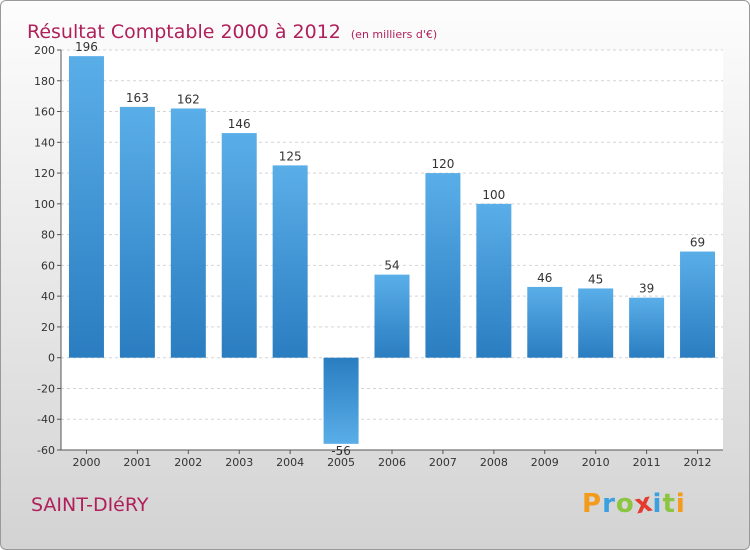  What do you see at coordinates (290, 462) in the screenshot?
I see `x-tick-label: 2004` at bounding box center [290, 462].